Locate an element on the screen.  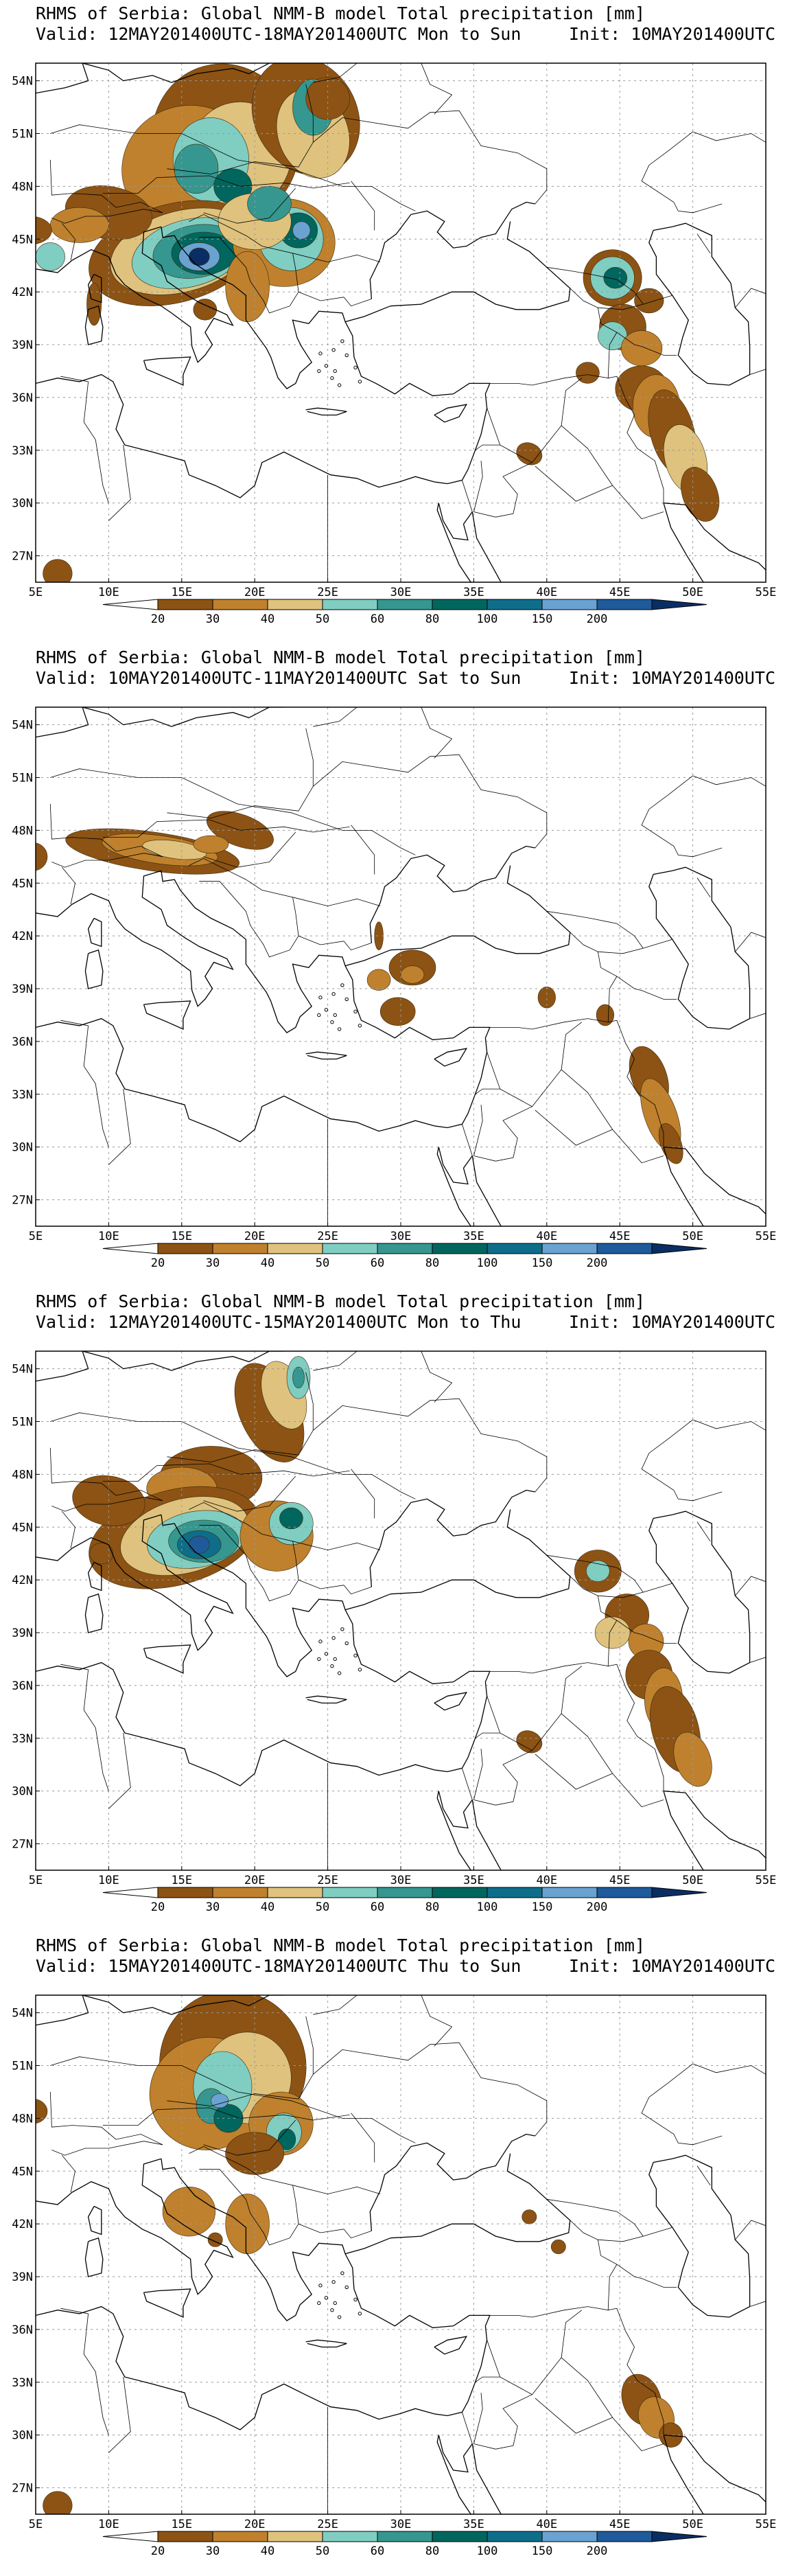
lat-tick-label: 33N is located at coordinates (23, 451).